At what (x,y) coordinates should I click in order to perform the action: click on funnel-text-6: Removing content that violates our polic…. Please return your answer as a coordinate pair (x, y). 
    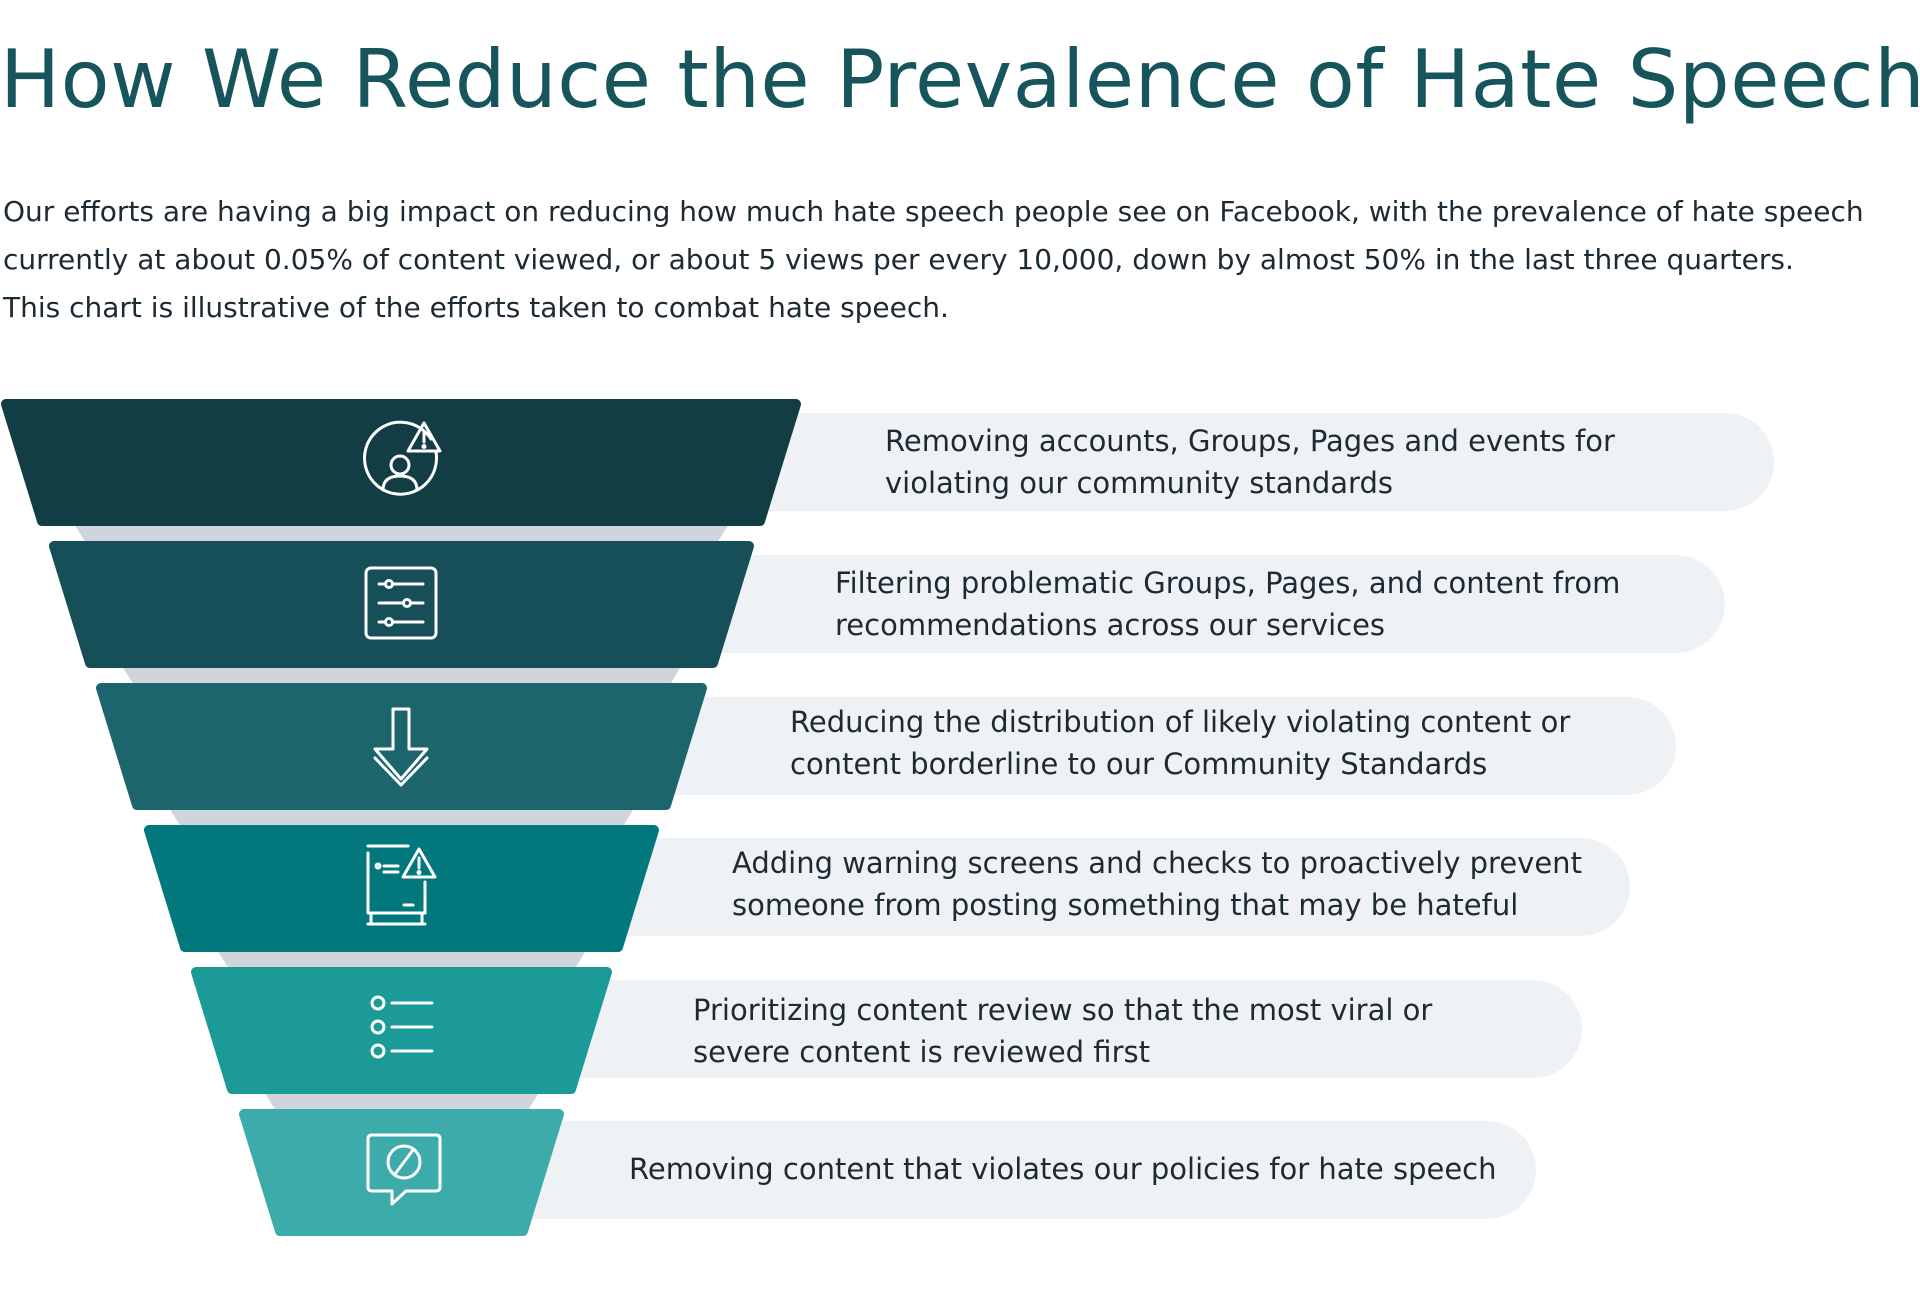
    Looking at the image, I should click on (1063, 1169).